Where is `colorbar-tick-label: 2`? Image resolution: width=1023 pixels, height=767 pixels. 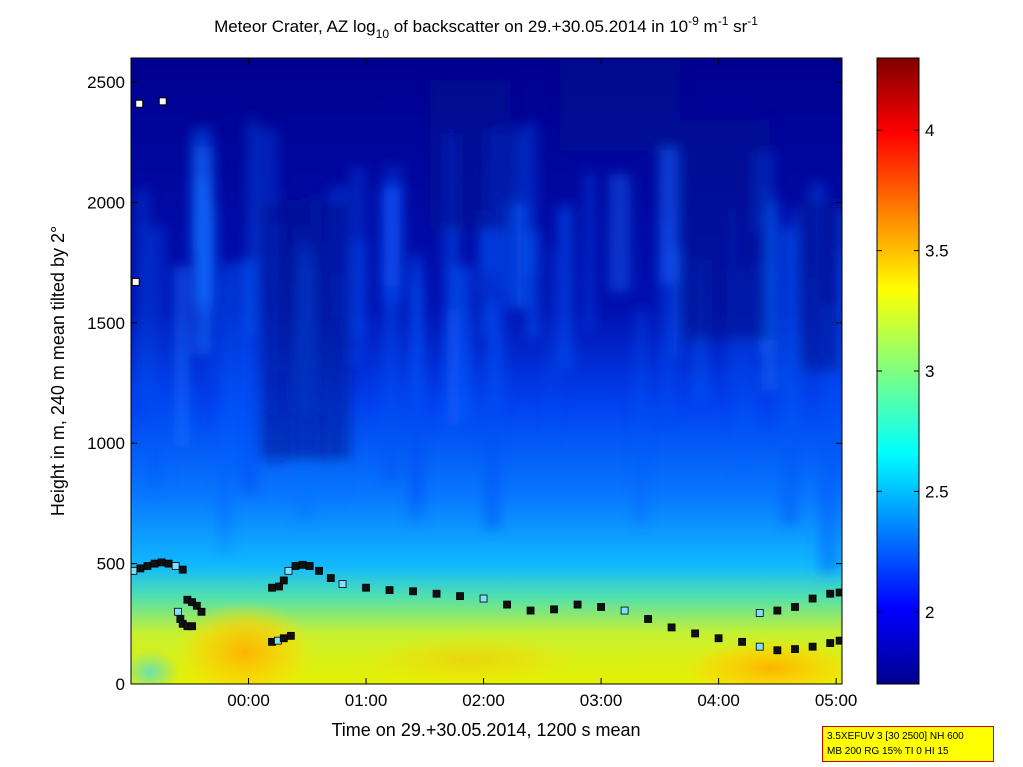
colorbar-tick-label: 2 is located at coordinates (929, 612).